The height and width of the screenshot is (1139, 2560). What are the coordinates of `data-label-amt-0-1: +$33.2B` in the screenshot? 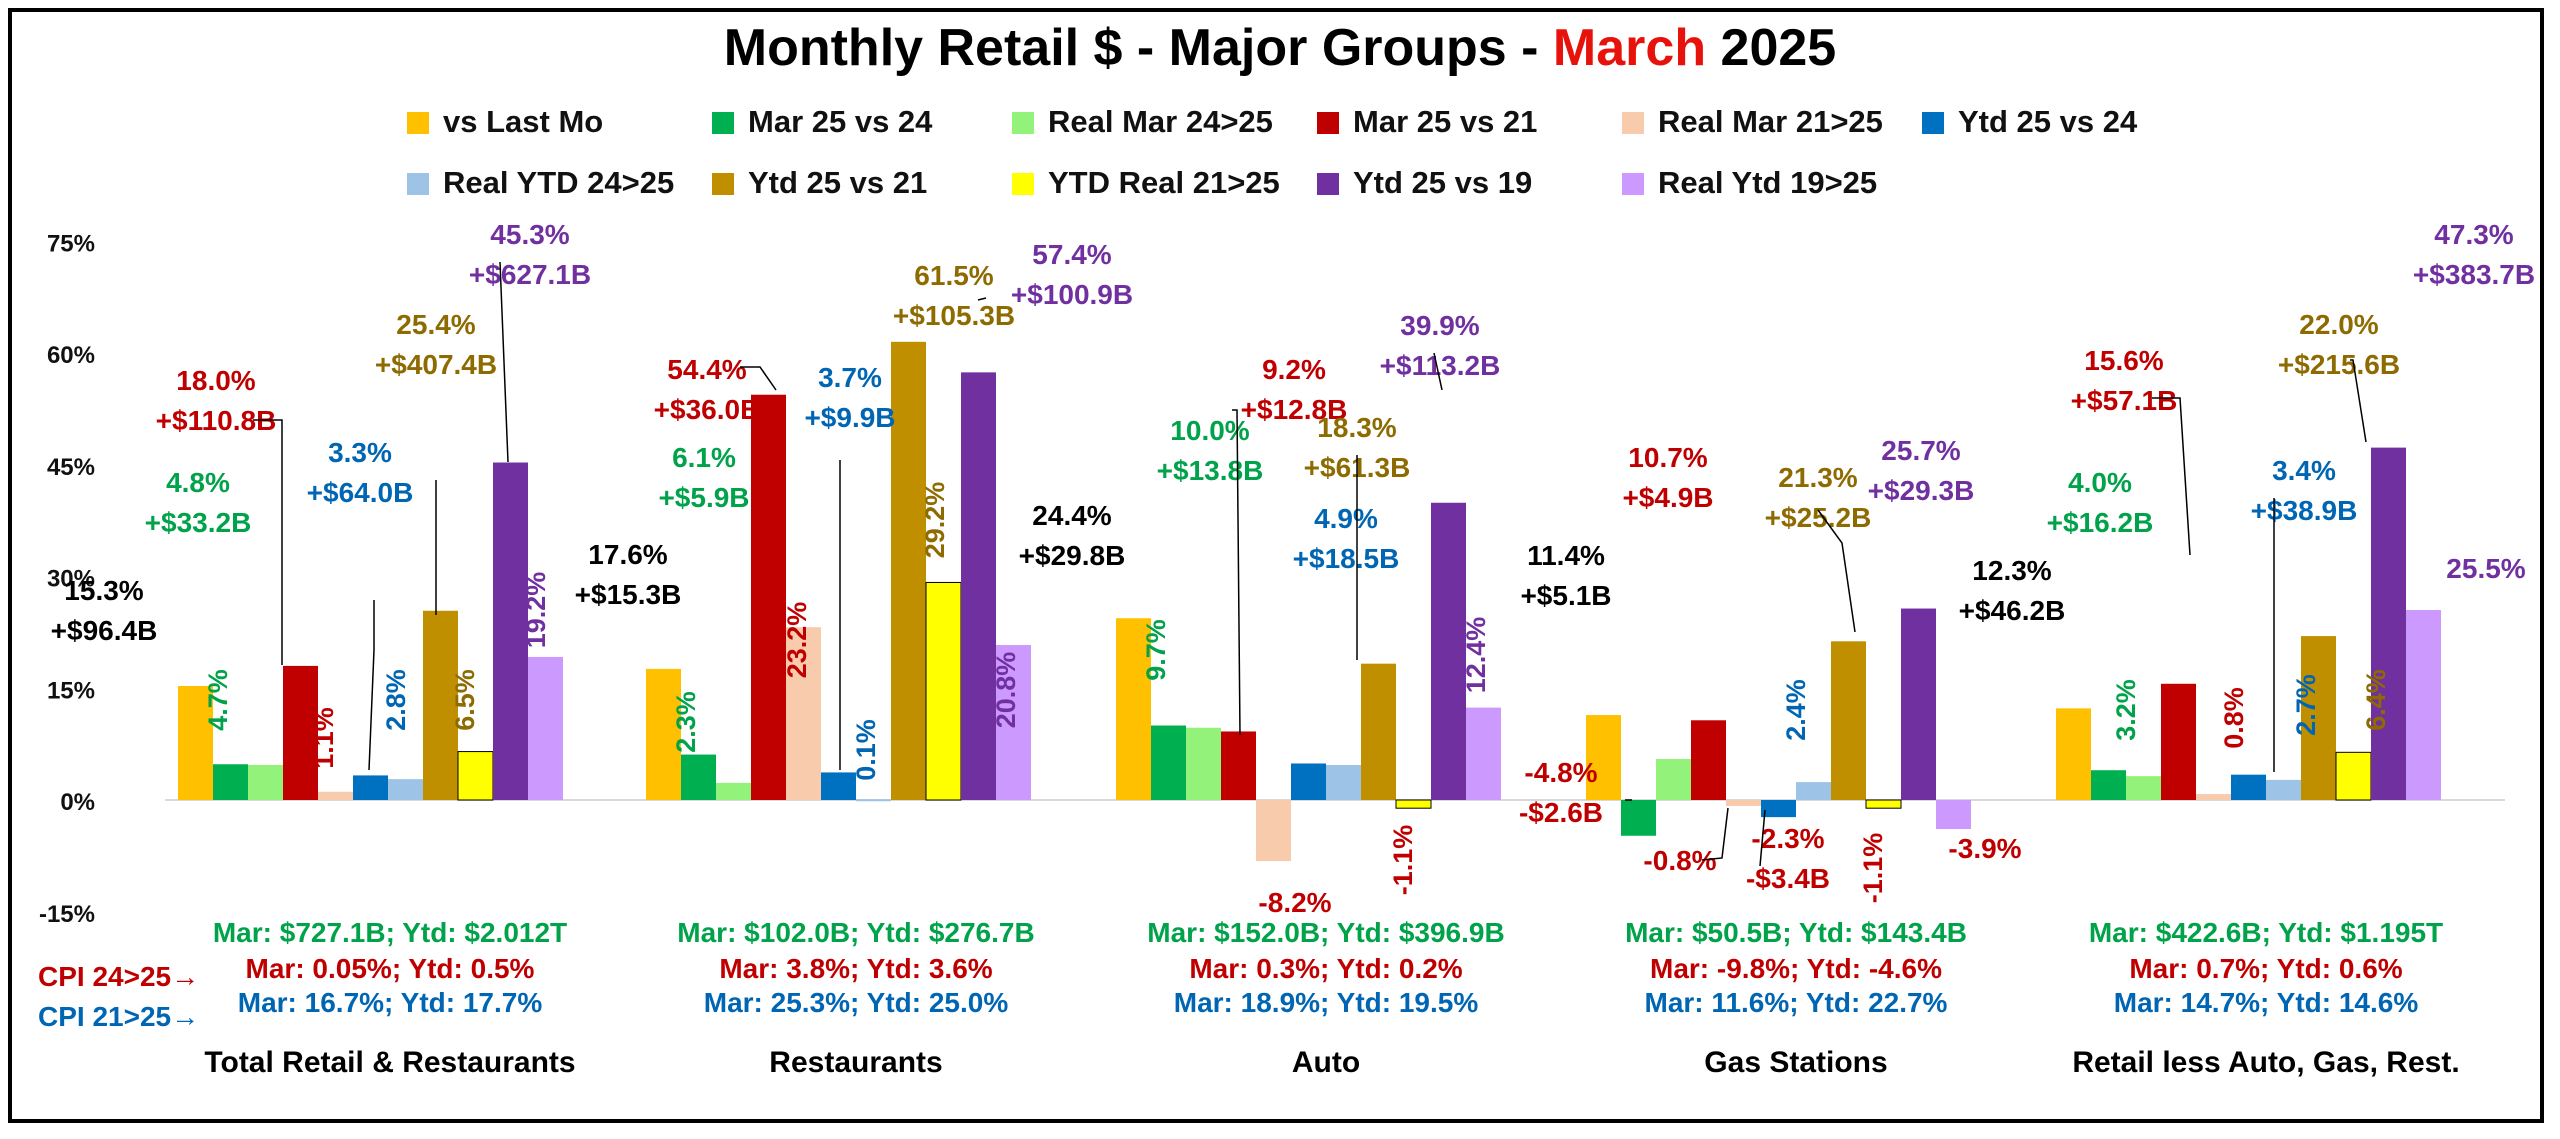 It's located at (198, 522).